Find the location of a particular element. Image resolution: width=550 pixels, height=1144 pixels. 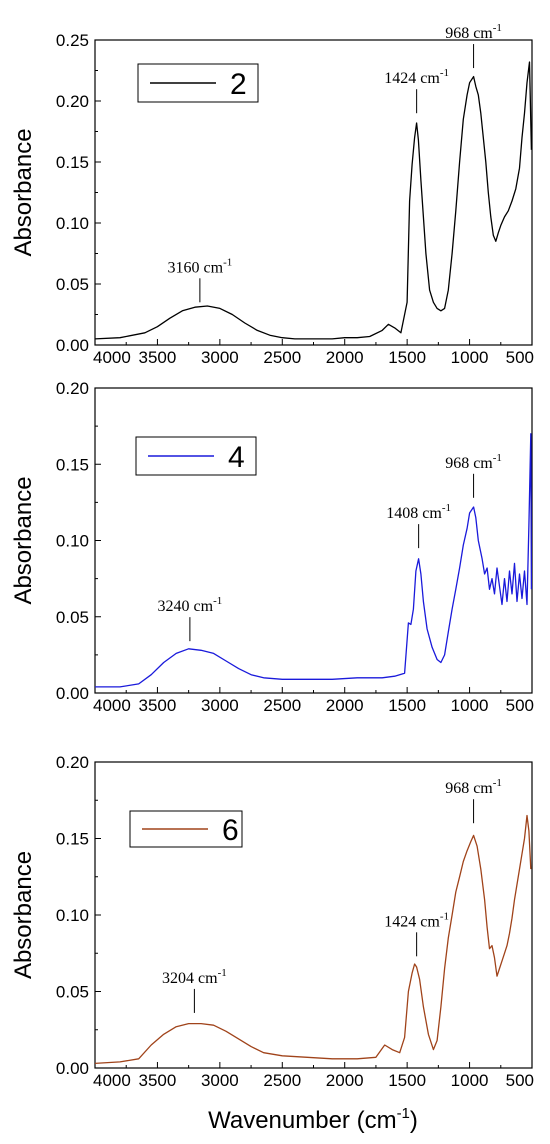

x-axis-title: Wavenumber (cm-1) is located at coordinates (313, 1119).